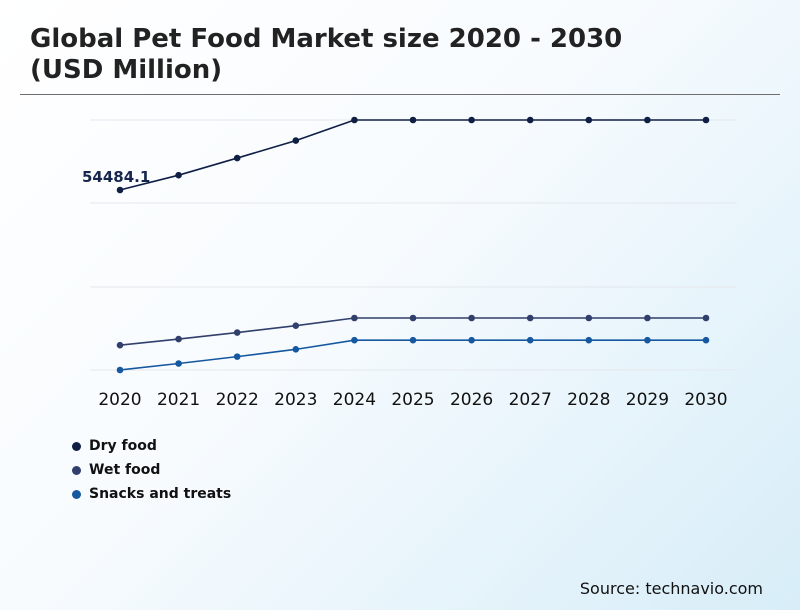  What do you see at coordinates (125, 470) in the screenshot?
I see `legend-label: Wet food` at bounding box center [125, 470].